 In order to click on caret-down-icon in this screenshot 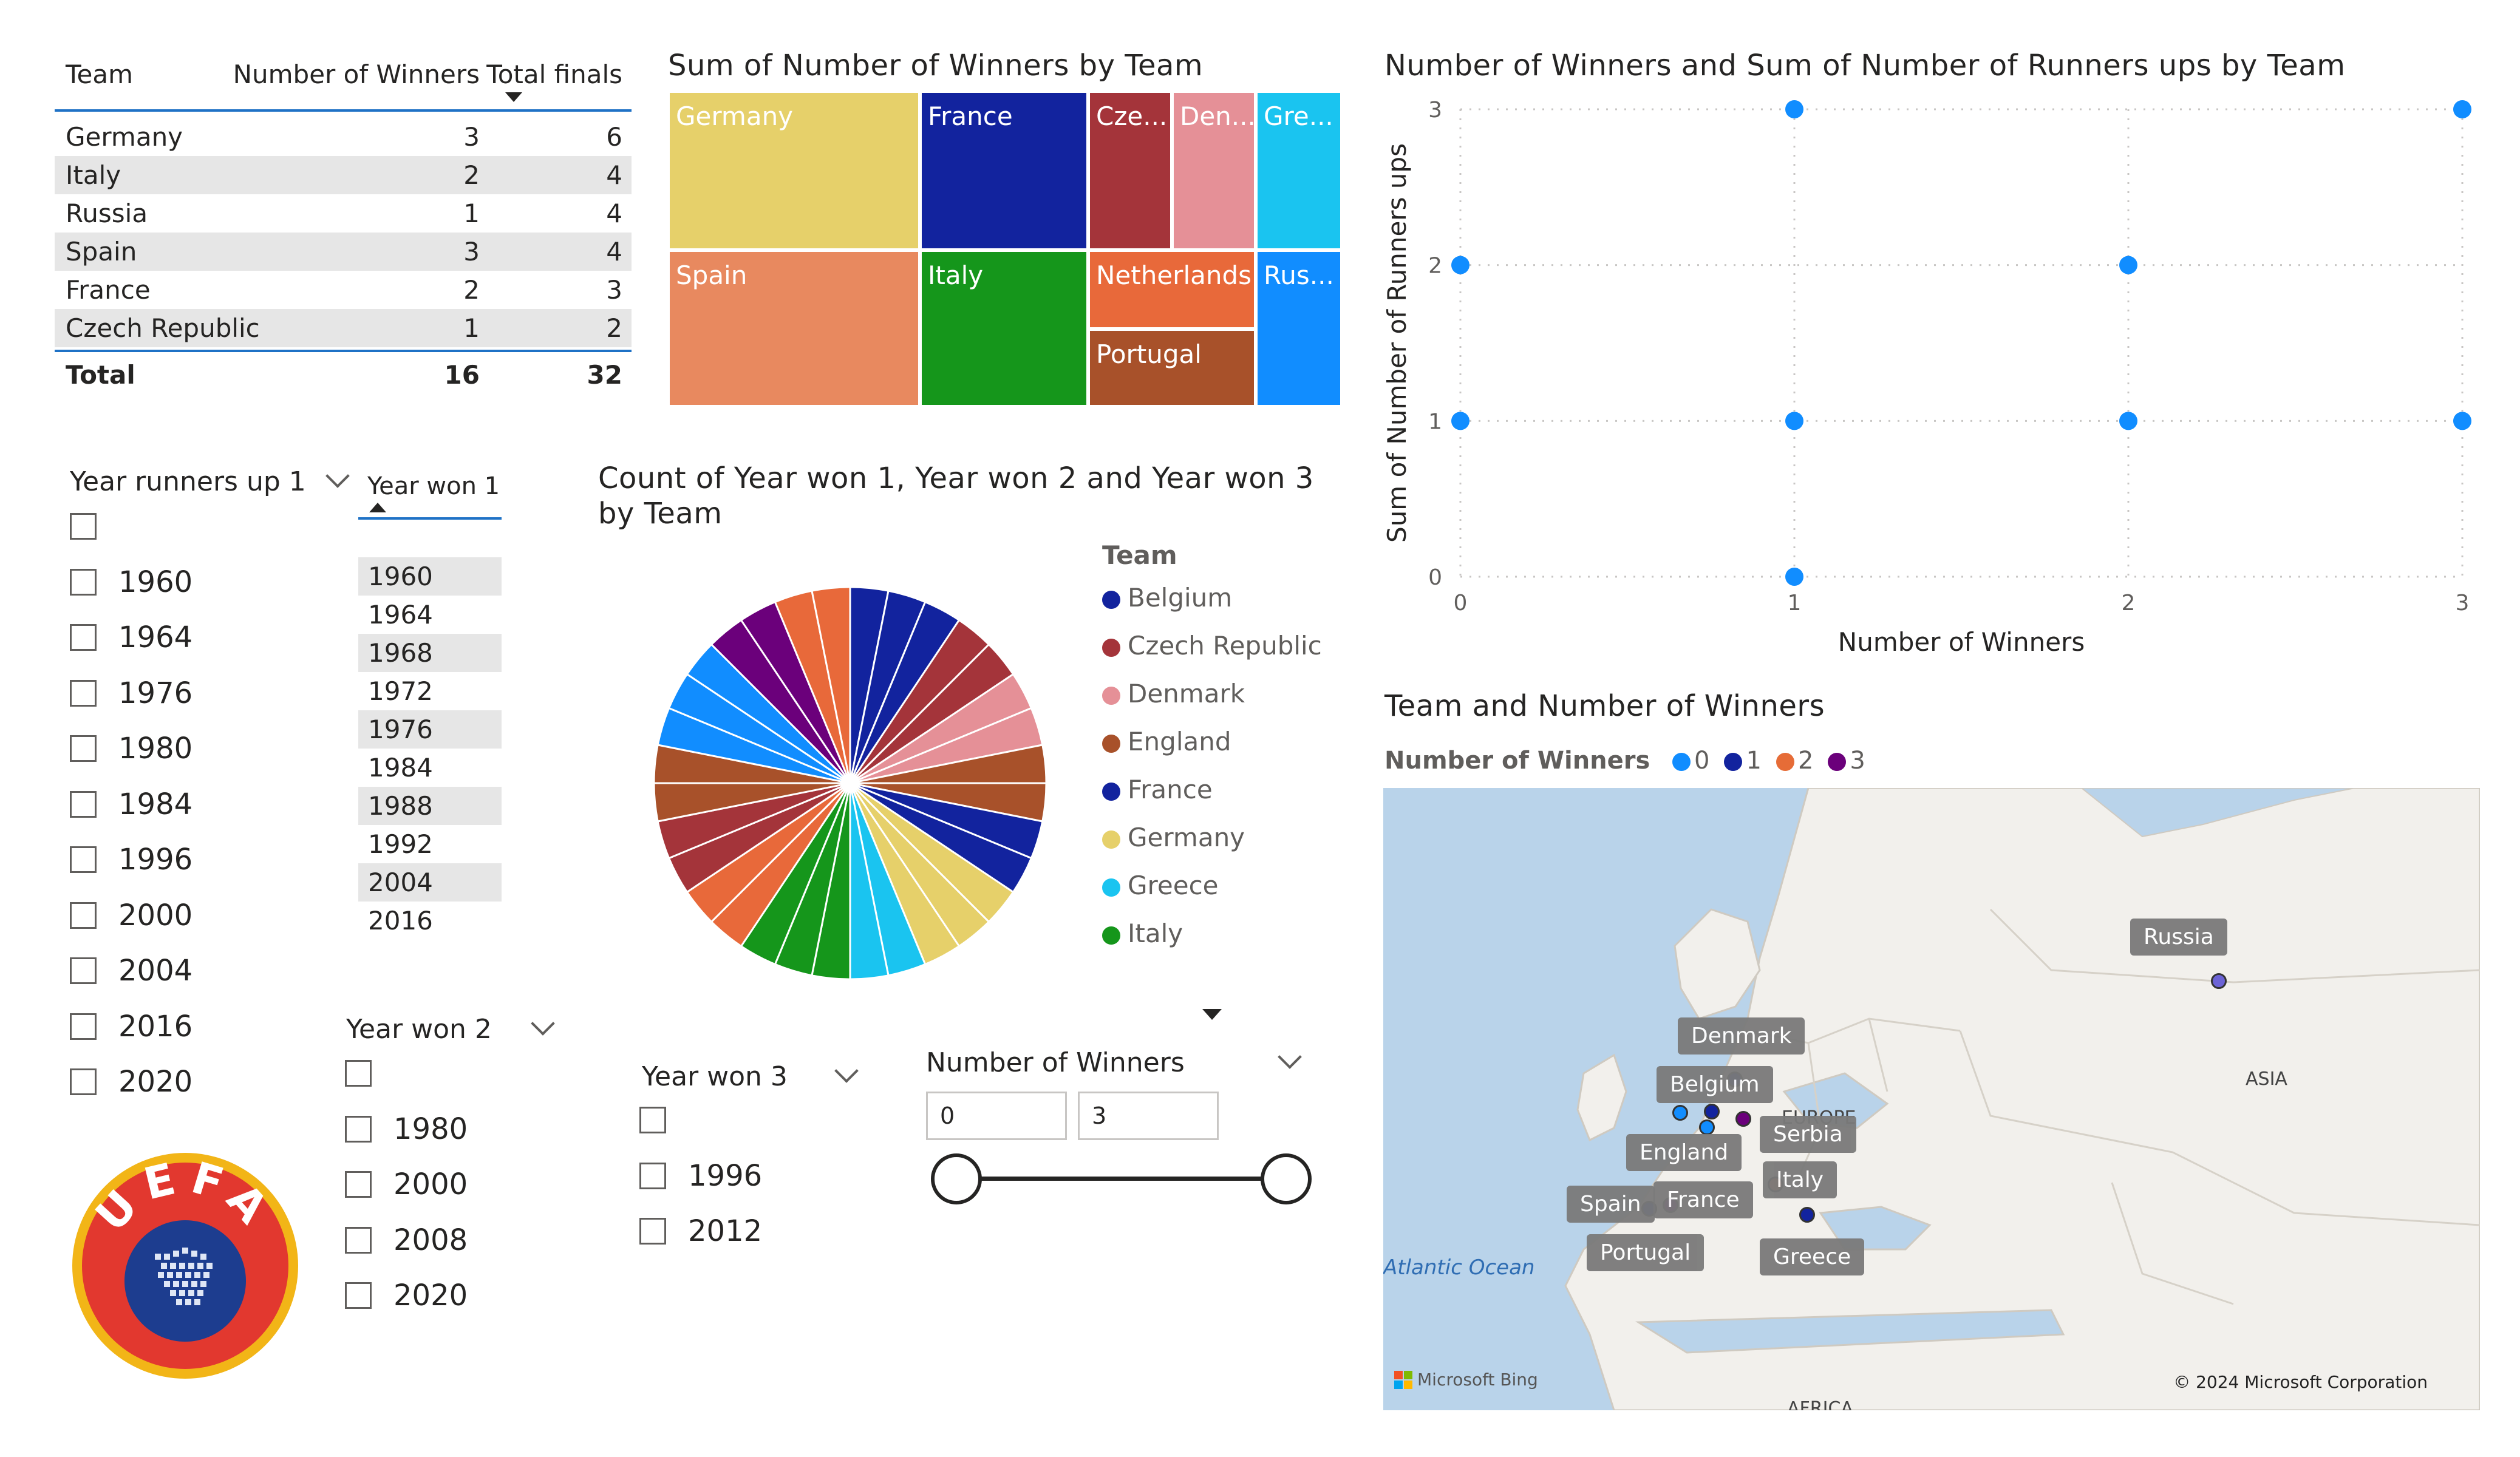, I will do `click(1212, 1014)`.